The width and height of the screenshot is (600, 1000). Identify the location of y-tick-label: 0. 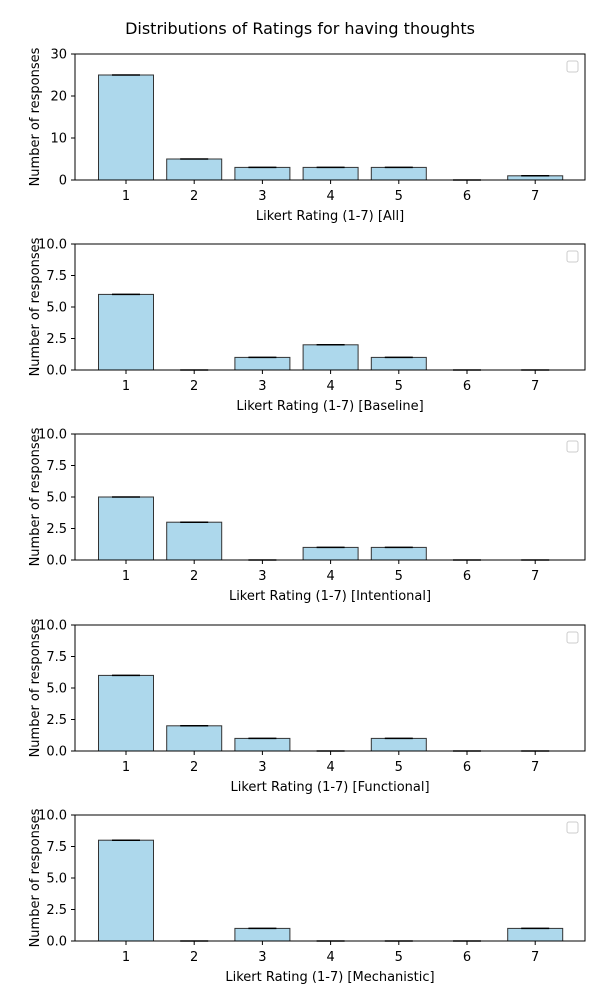
(63, 181).